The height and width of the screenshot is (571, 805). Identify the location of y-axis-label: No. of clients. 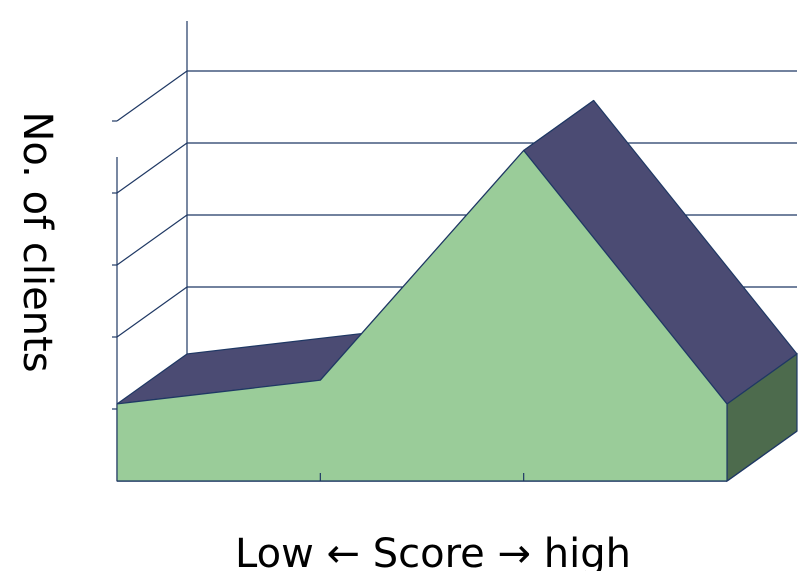
(37, 241).